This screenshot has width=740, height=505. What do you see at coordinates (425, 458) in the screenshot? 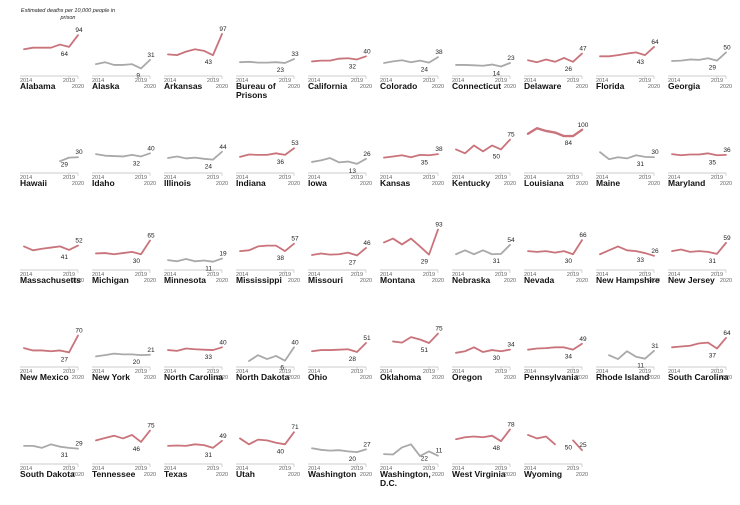
I see `data-label-2019: 22` at bounding box center [425, 458].